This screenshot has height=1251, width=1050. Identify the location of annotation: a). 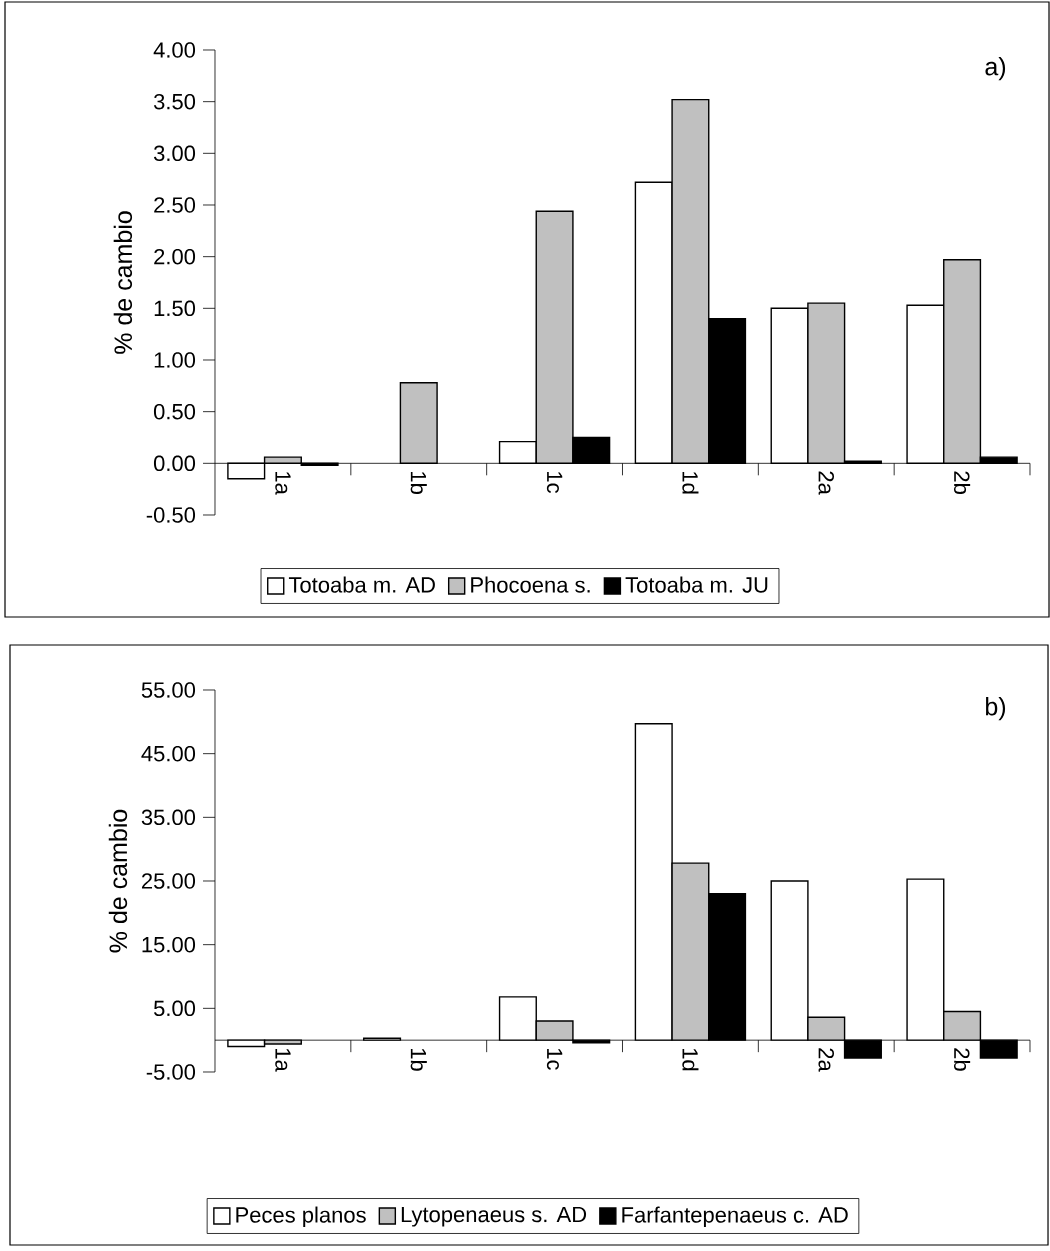
(995, 69).